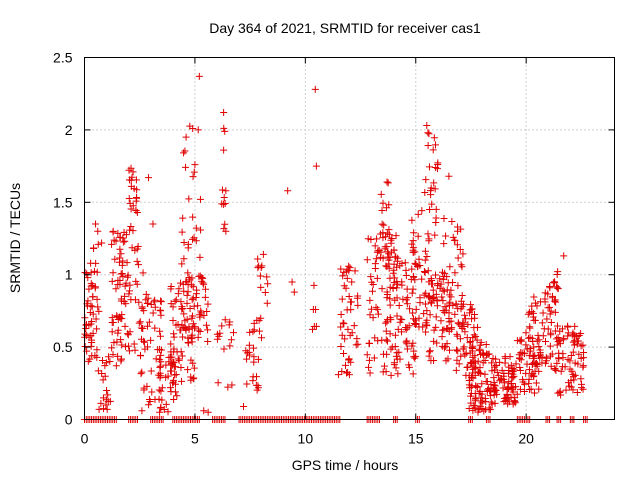 This screenshot has width=640, height=485. What do you see at coordinates (526, 439) in the screenshot?
I see `x-tick-label: 20` at bounding box center [526, 439].